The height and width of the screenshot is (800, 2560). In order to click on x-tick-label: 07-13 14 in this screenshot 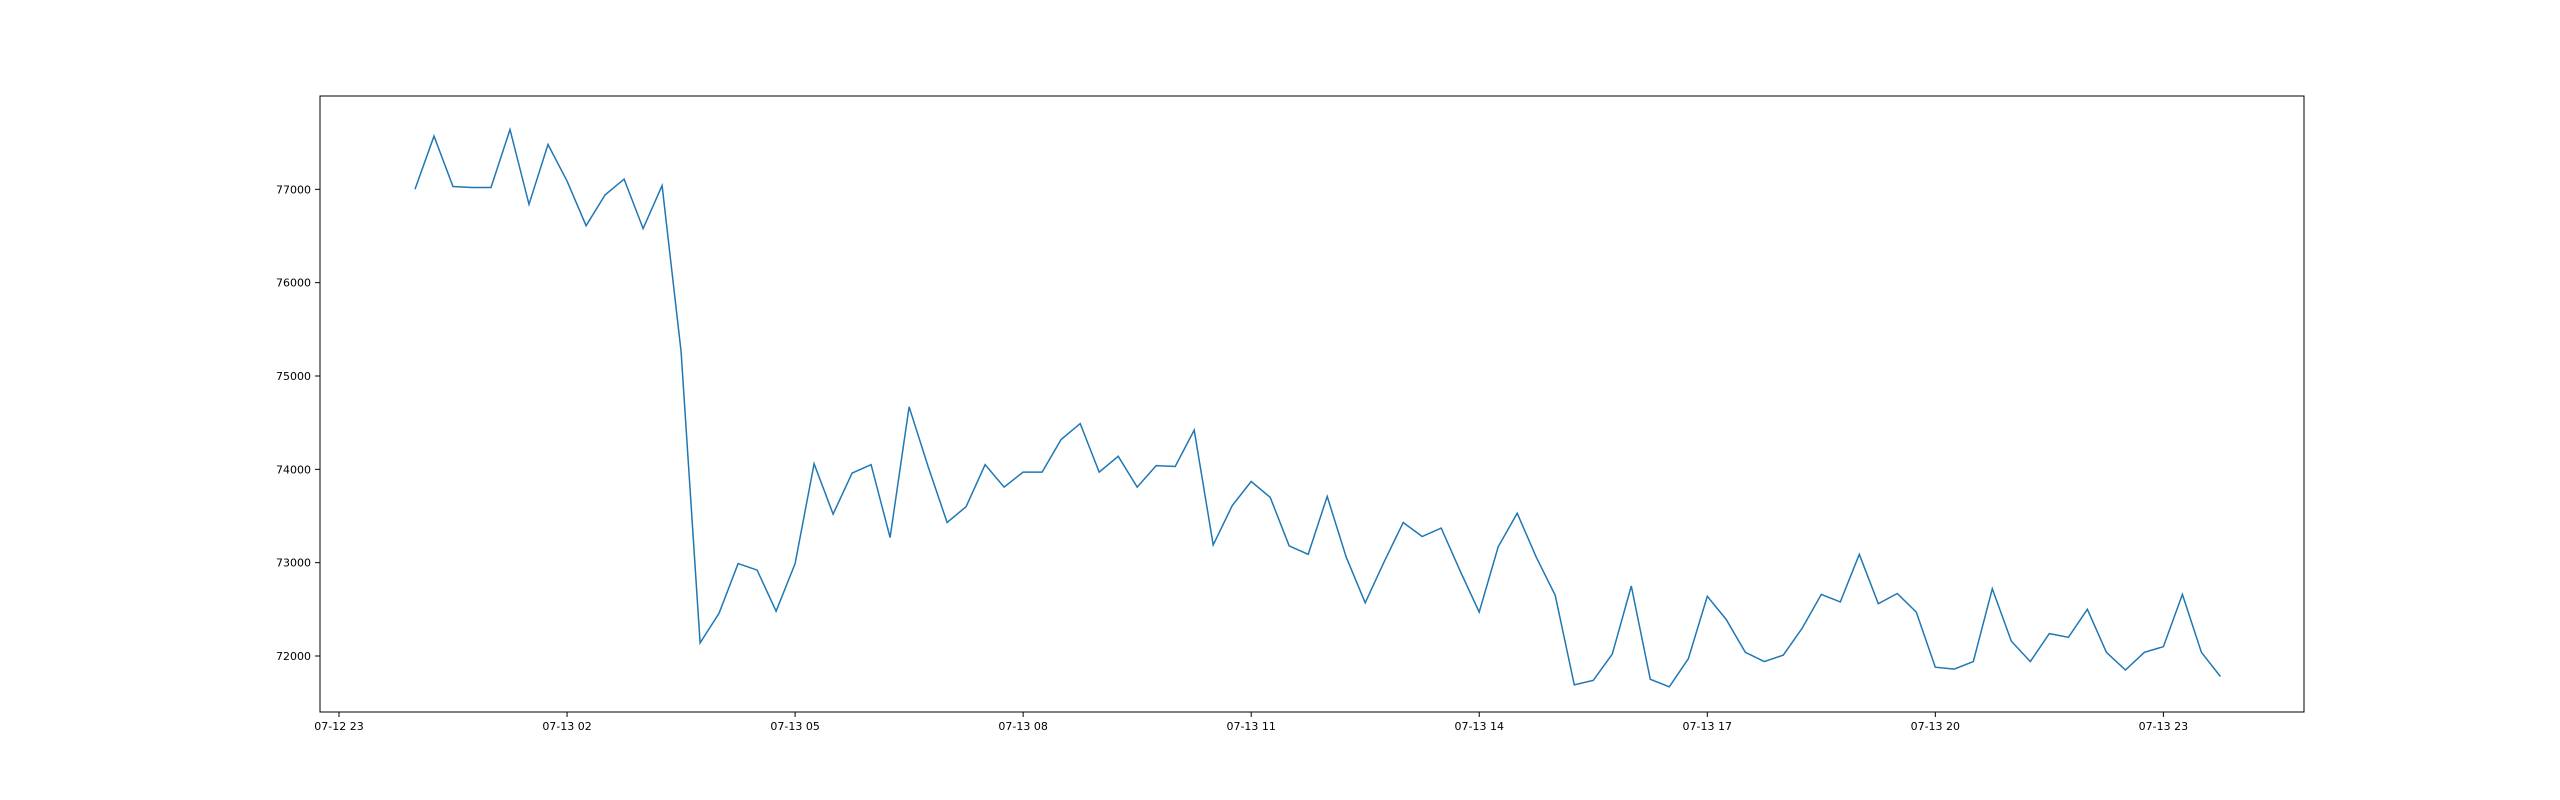, I will do `click(1478, 726)`.